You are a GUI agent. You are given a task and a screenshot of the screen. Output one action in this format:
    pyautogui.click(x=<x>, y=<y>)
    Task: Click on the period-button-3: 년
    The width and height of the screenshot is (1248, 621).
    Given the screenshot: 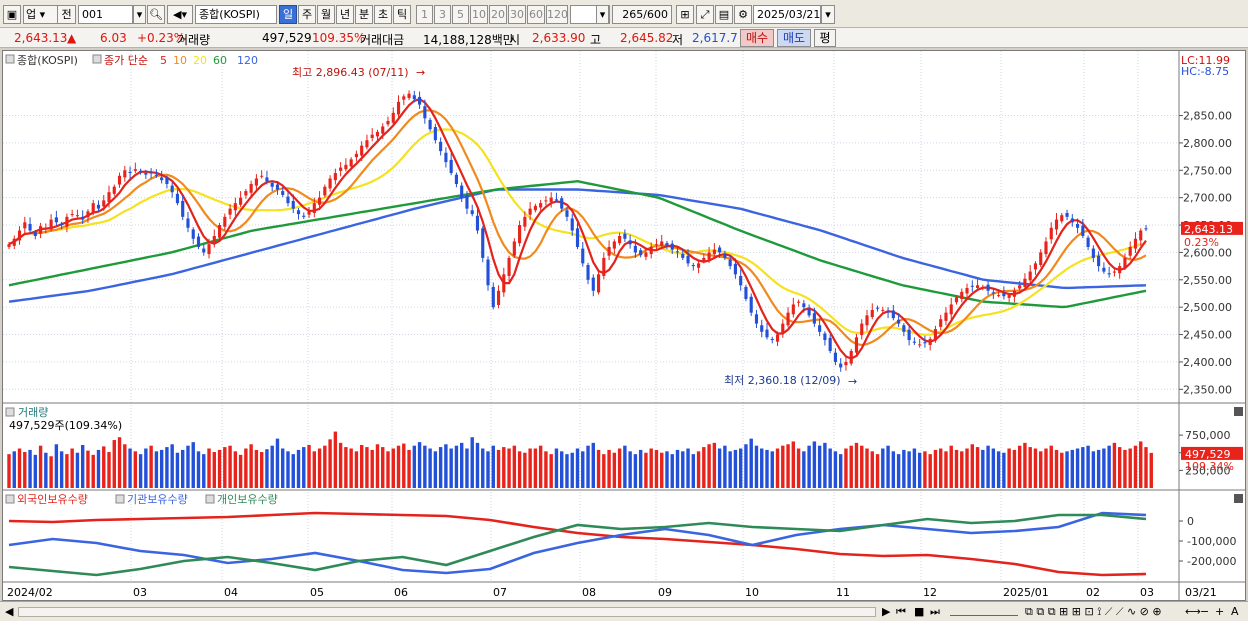 What is the action you would take?
    pyautogui.click(x=345, y=14)
    